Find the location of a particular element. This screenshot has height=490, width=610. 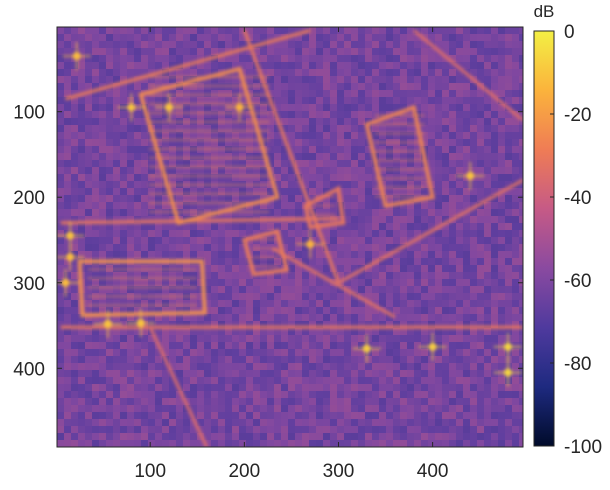

y-tick-label: 200 is located at coordinates (29, 198).